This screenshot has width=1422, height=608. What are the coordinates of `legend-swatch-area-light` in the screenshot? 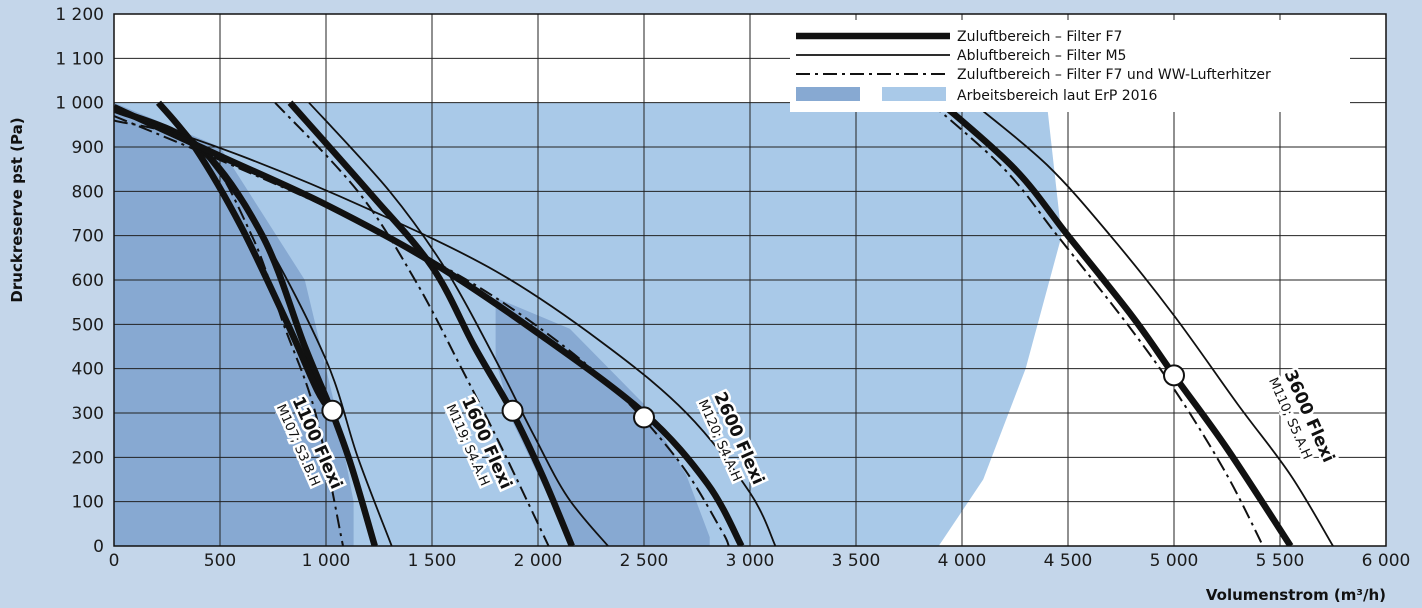 It's located at (914, 94).